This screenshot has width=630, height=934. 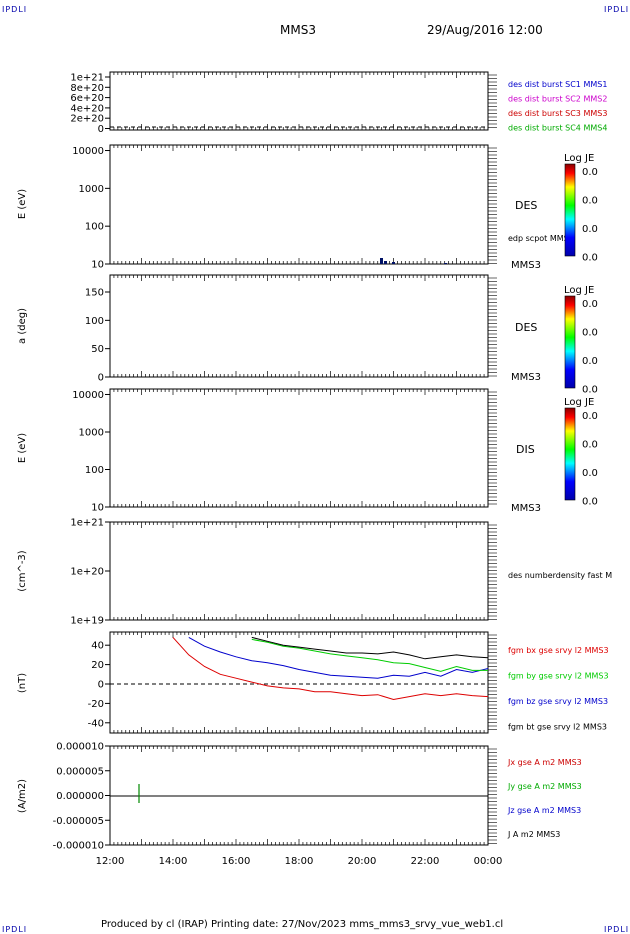 What do you see at coordinates (87, 98) in the screenshot?
I see `panel-dist-burst-ytick-label: 6e+20` at bounding box center [87, 98].